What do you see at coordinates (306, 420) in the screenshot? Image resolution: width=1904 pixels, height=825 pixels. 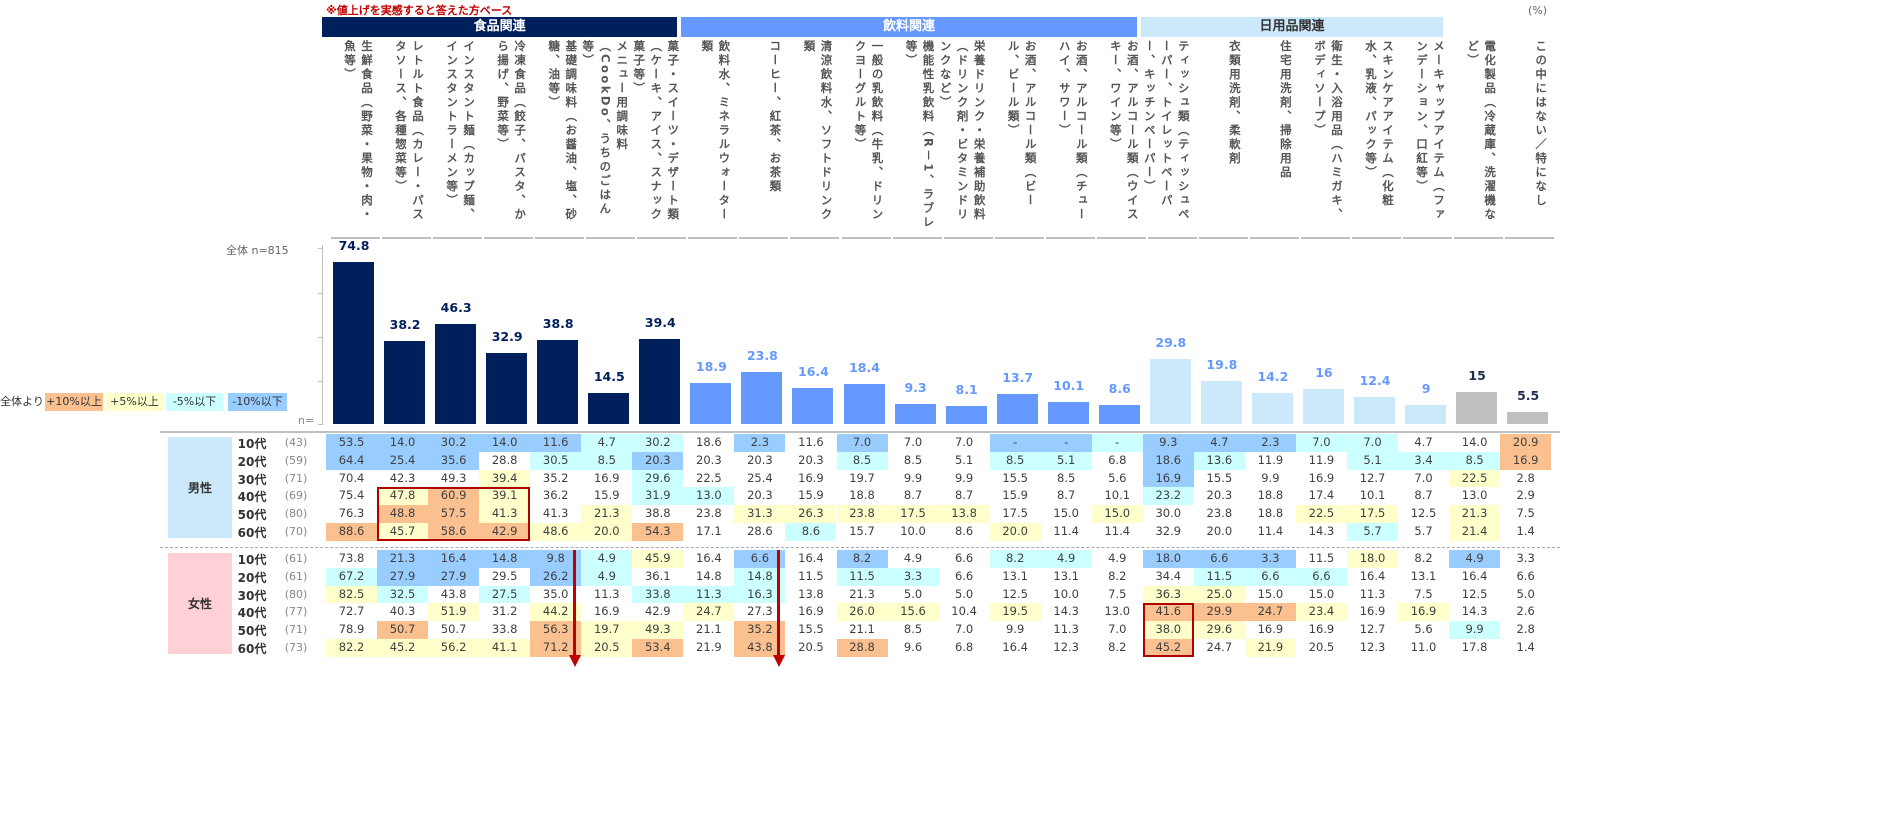 I see `n-label: n=` at bounding box center [306, 420].